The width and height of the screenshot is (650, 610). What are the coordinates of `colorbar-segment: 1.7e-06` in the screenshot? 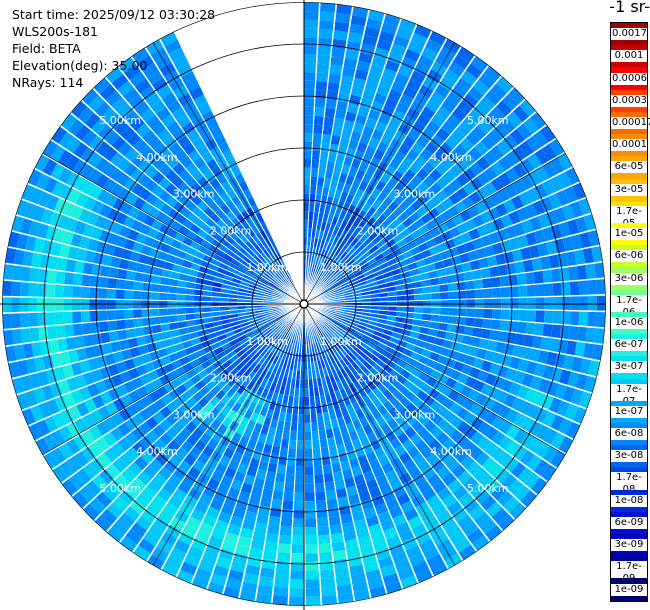 It's located at (629, 304).